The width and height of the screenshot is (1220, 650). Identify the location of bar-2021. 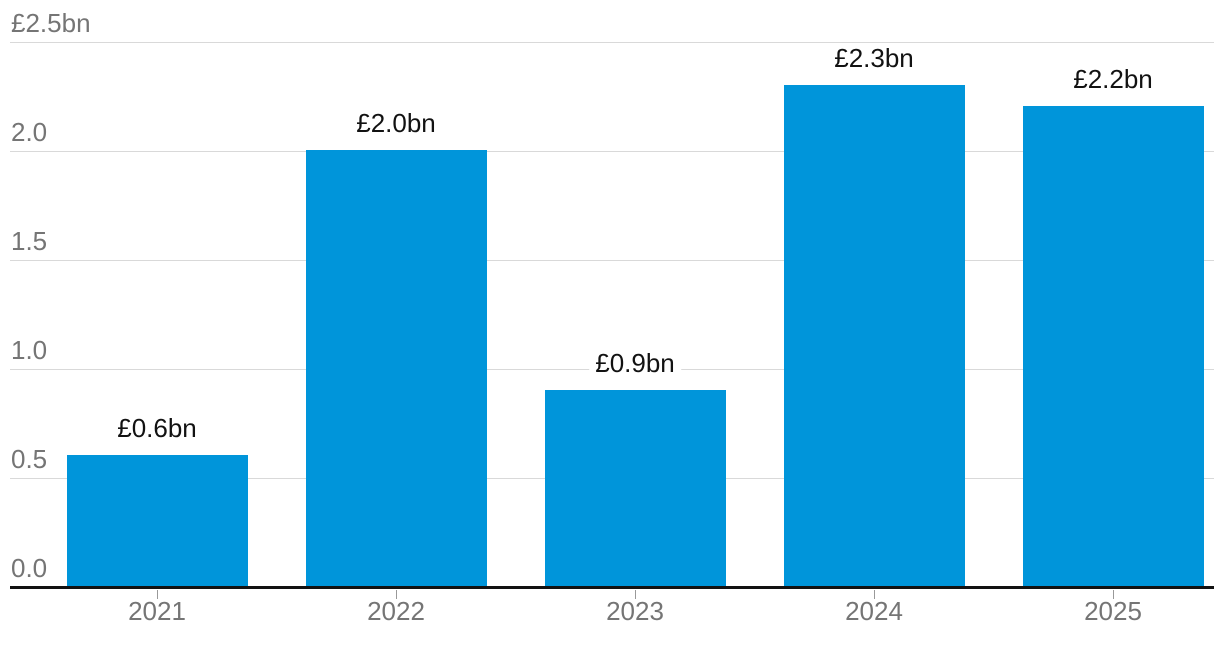
(157, 520).